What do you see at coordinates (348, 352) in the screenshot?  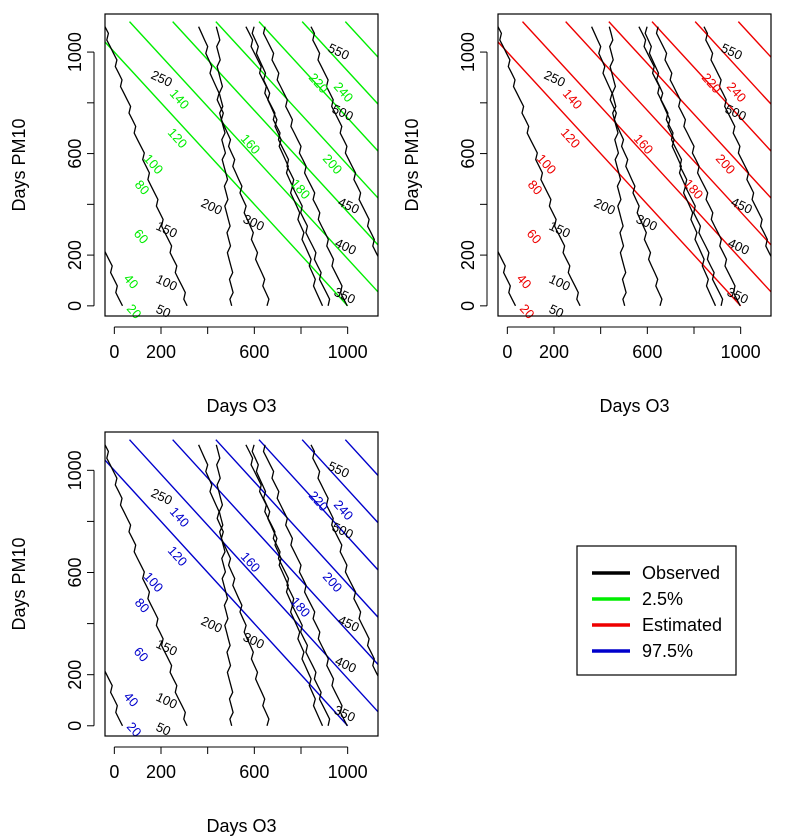 I see `x-tick-label: 1000` at bounding box center [348, 352].